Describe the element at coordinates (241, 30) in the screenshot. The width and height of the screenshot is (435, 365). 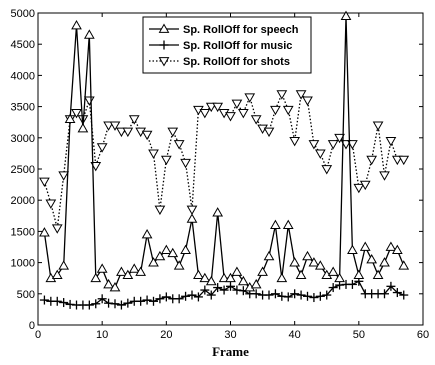
I see `legend-label: Sp. RollOff for speech` at that location.